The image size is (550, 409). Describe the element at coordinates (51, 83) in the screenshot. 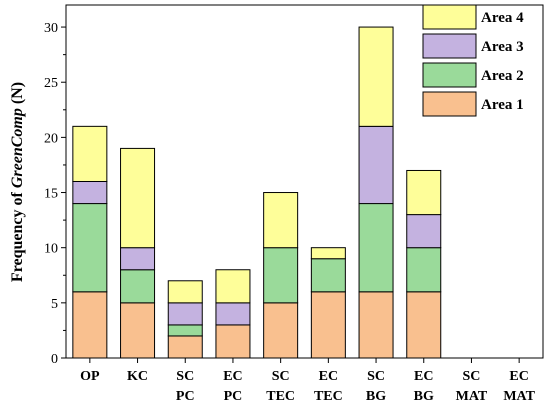

I see `y-tick-label: 25` at that location.